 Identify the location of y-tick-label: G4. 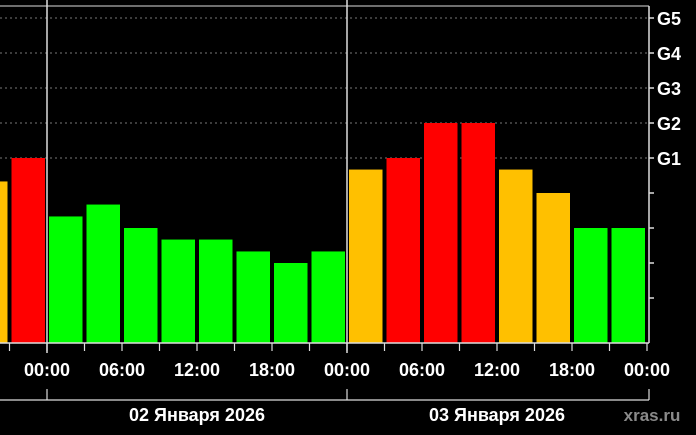
(669, 54).